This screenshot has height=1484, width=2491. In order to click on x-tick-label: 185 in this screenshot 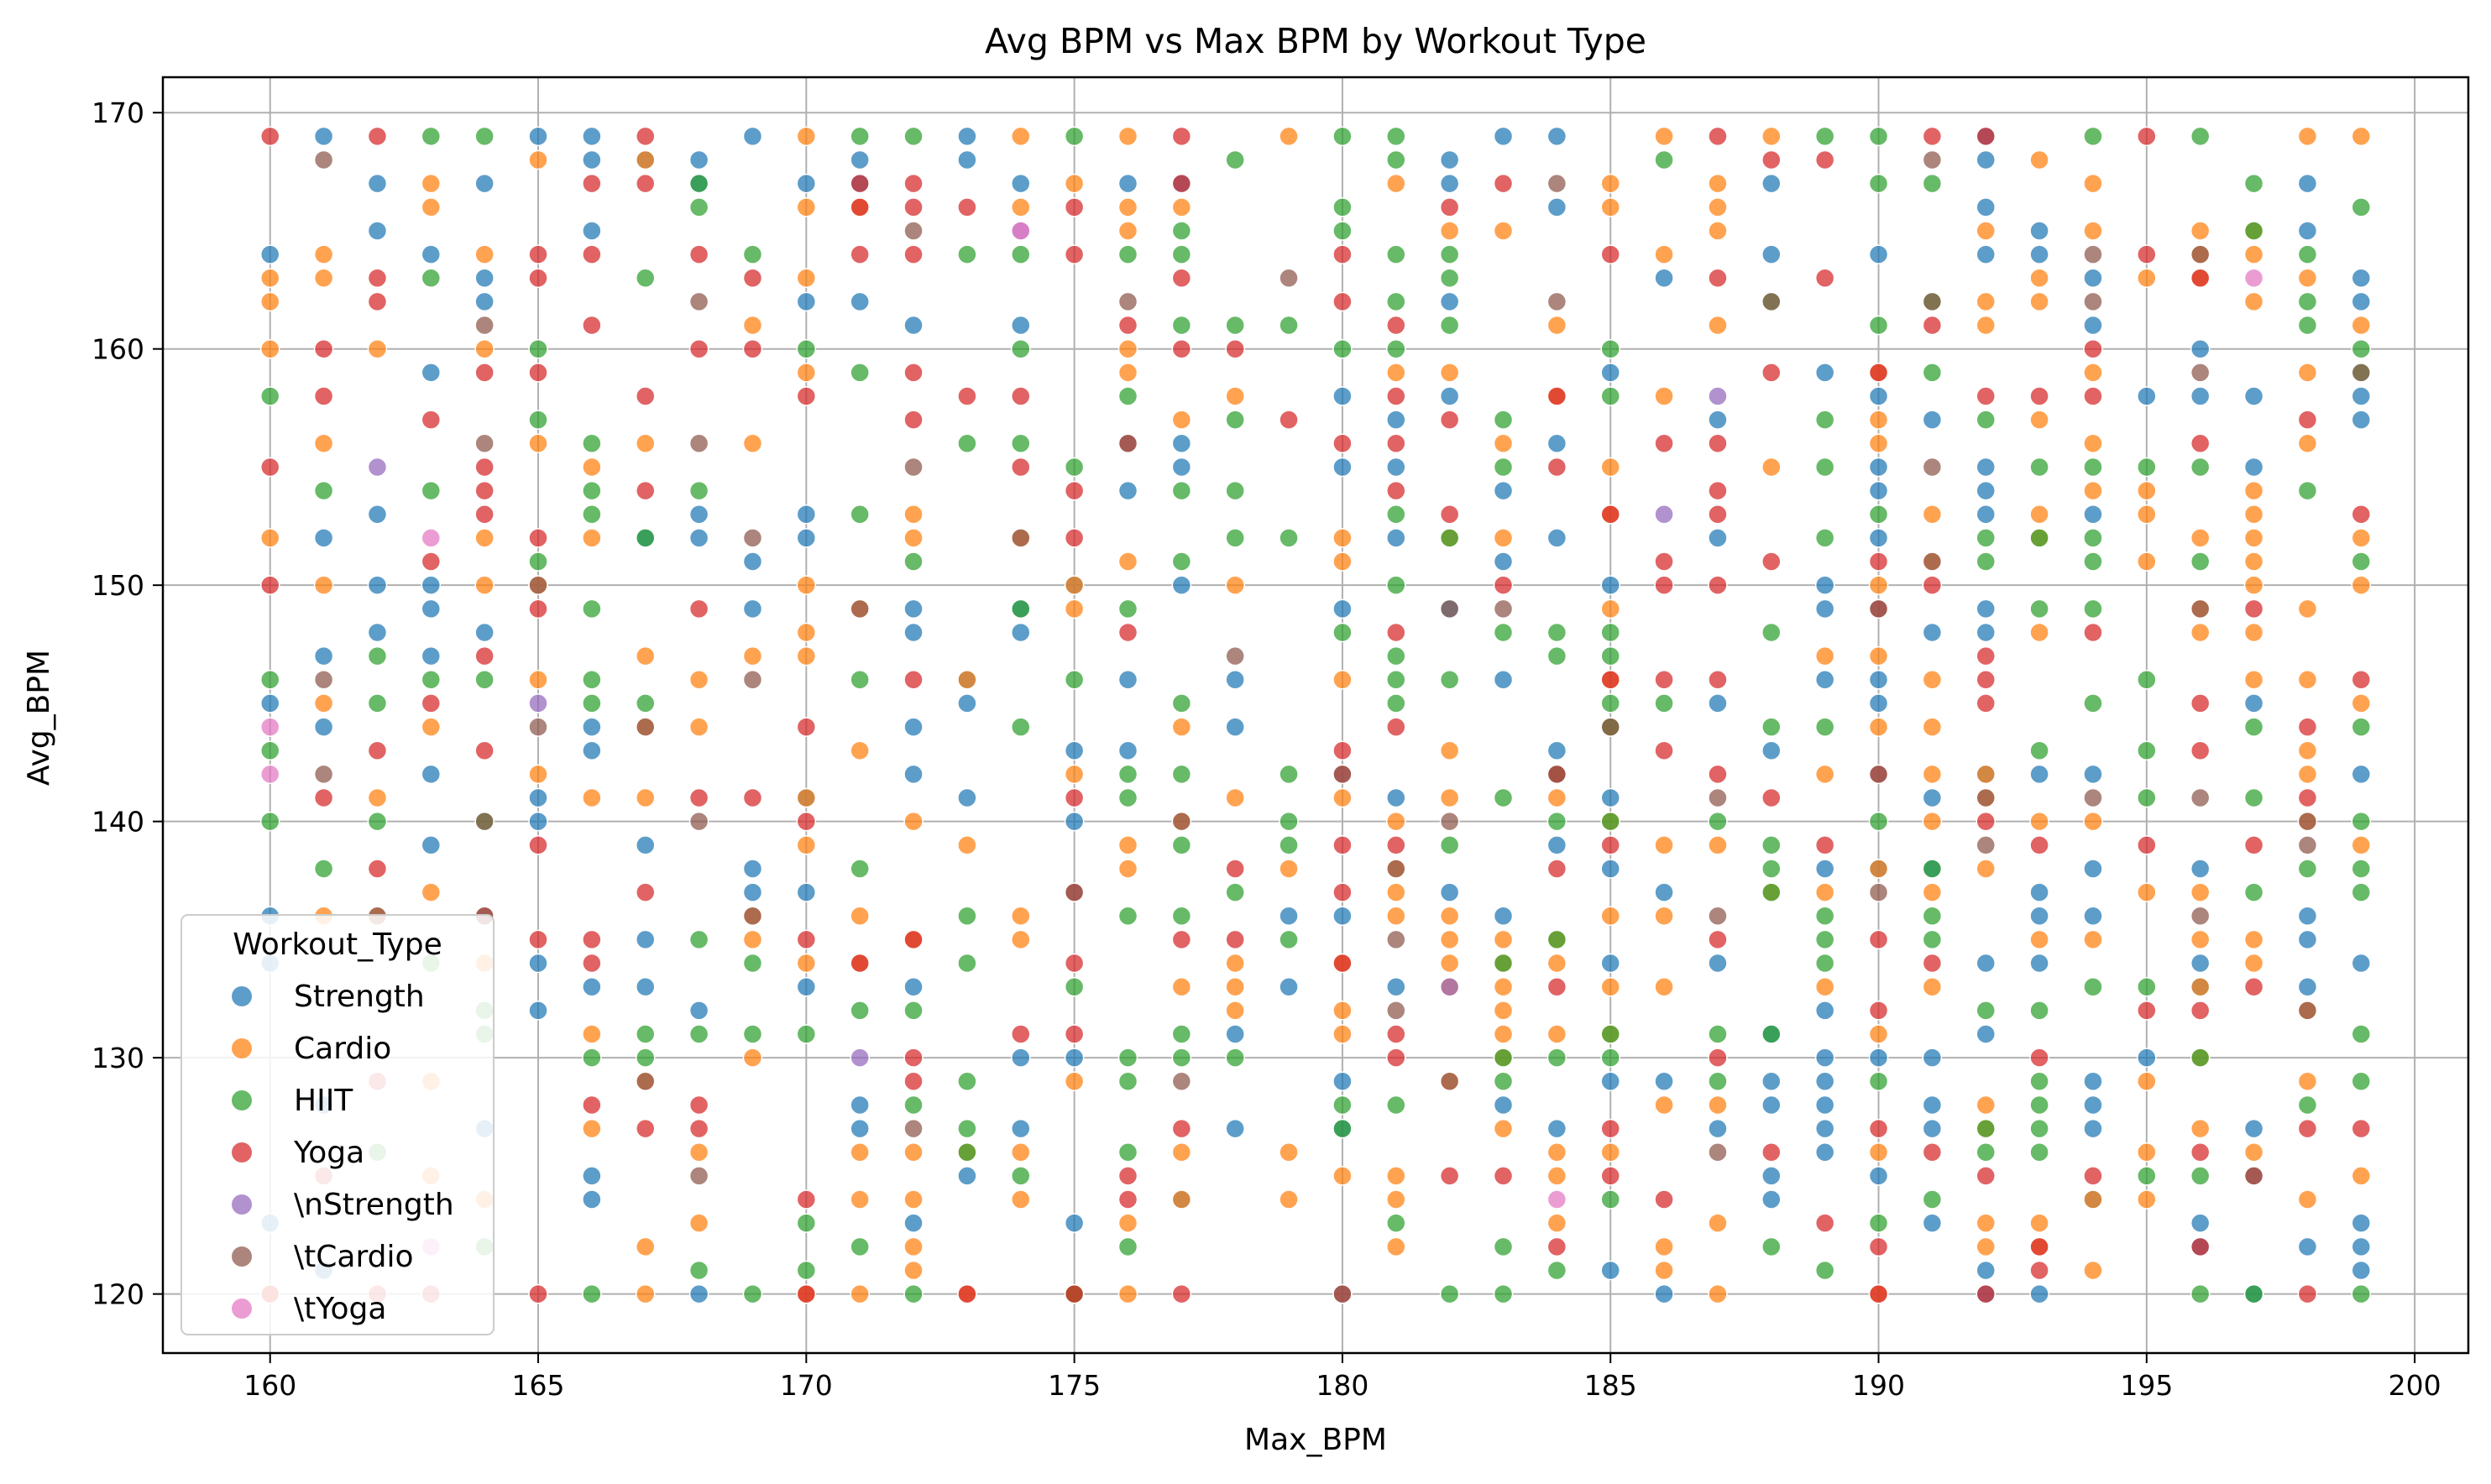, I will do `click(1611, 1385)`.